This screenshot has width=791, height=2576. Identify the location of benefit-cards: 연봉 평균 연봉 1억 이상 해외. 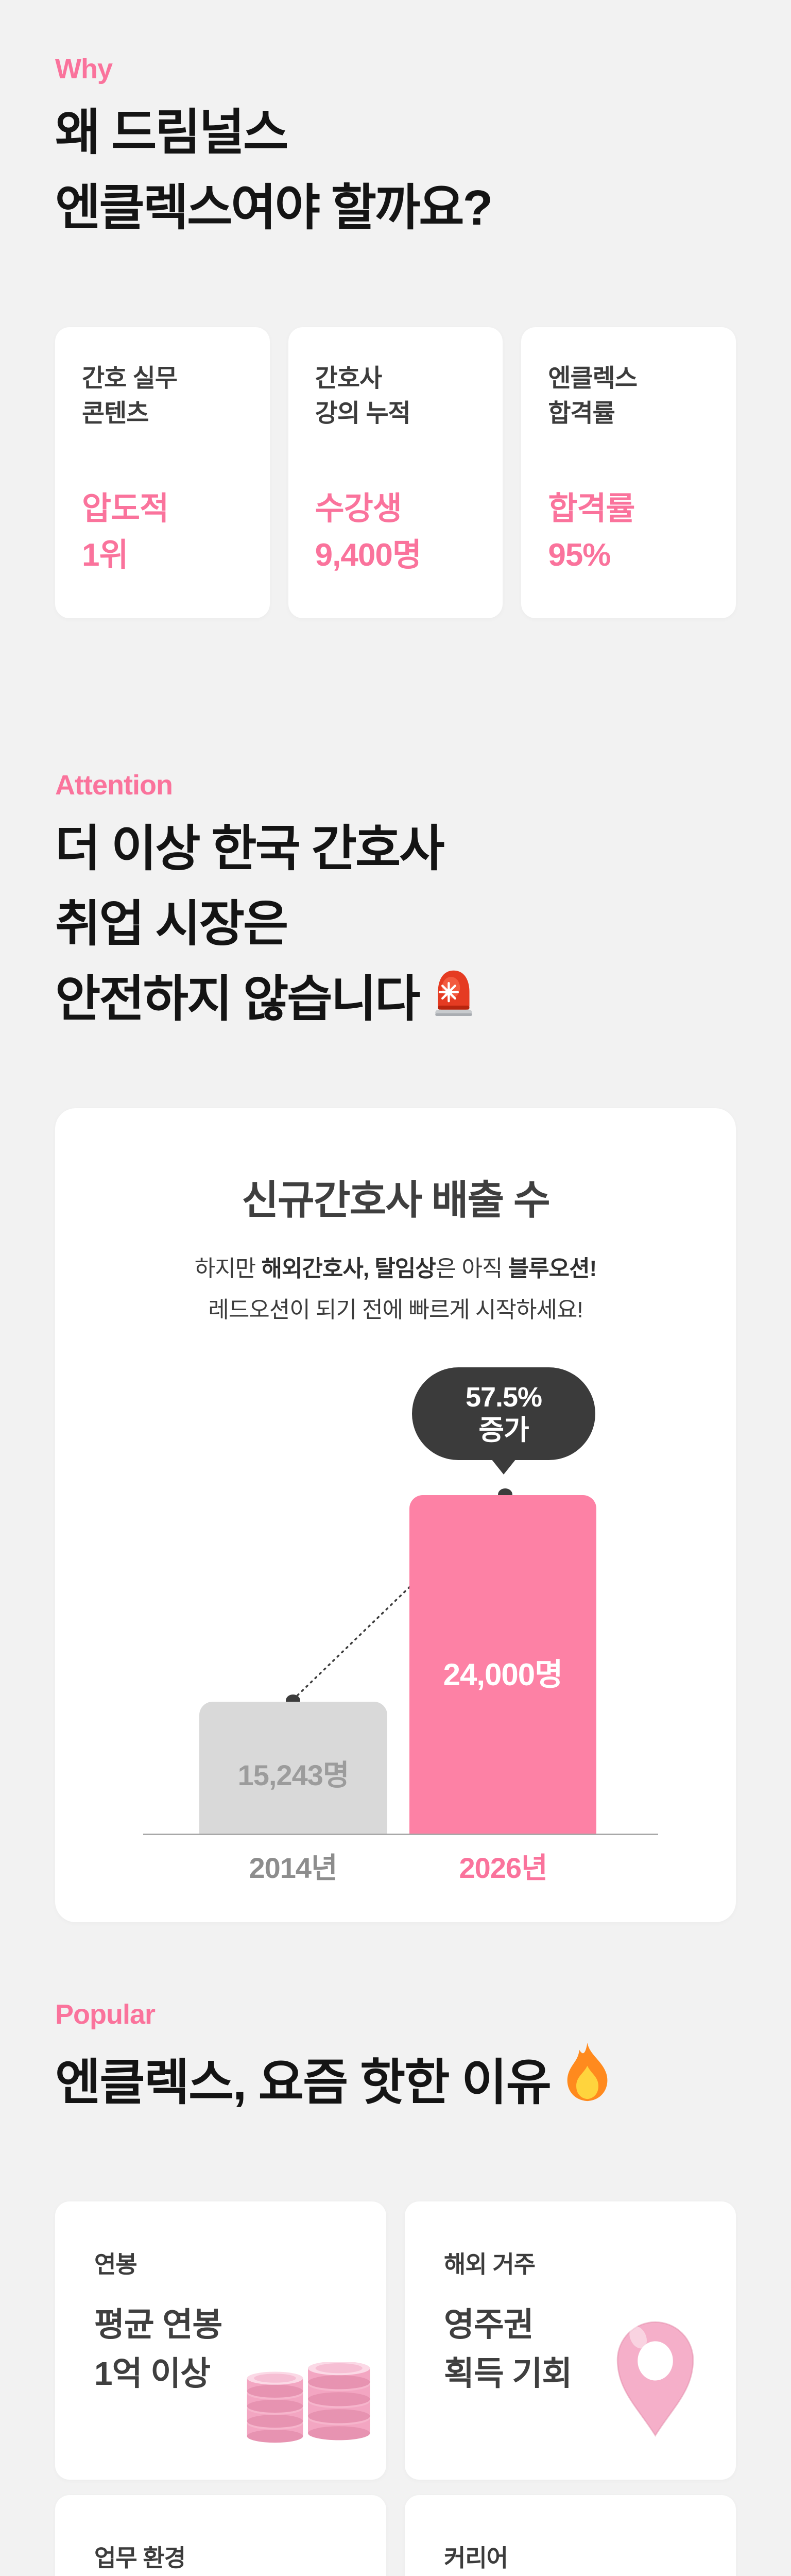
(395, 2388).